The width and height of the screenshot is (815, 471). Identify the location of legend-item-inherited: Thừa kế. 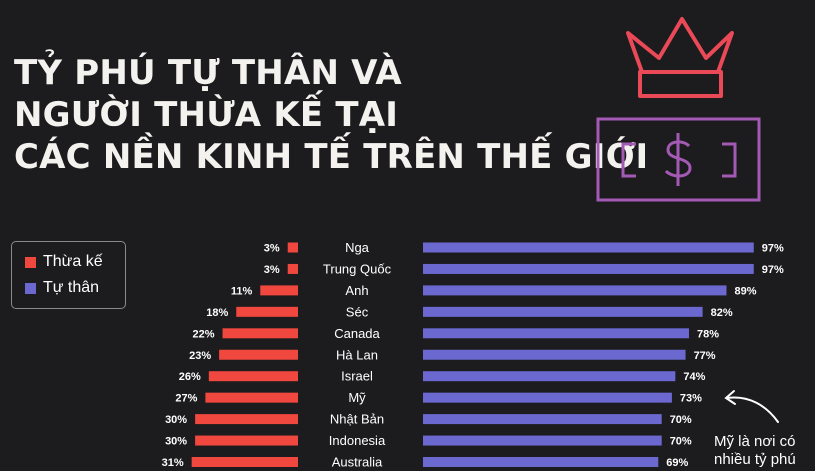
(64, 262).